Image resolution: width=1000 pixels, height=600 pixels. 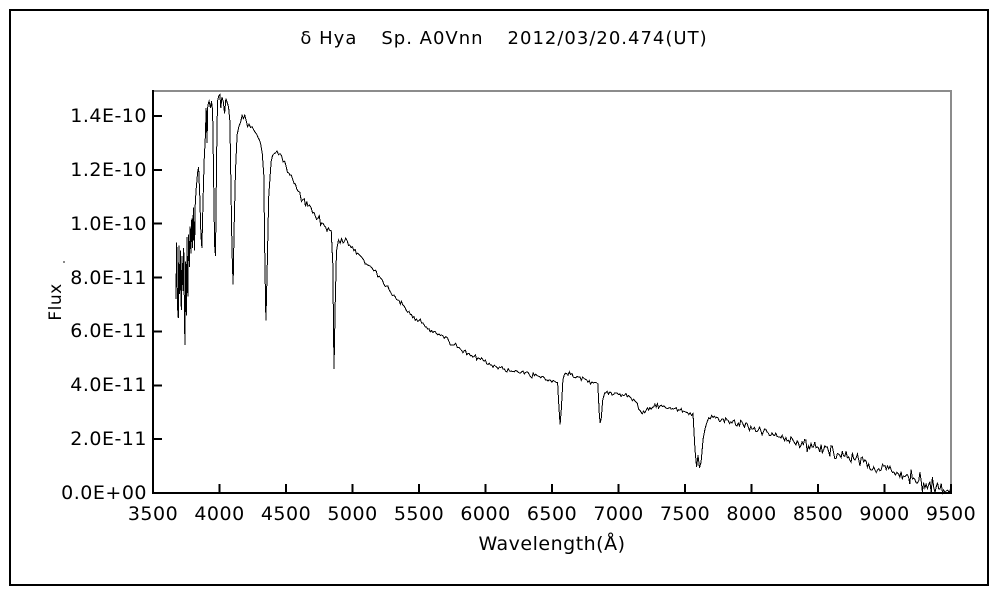 I want to click on x-tick-label: 5500, so click(x=419, y=514).